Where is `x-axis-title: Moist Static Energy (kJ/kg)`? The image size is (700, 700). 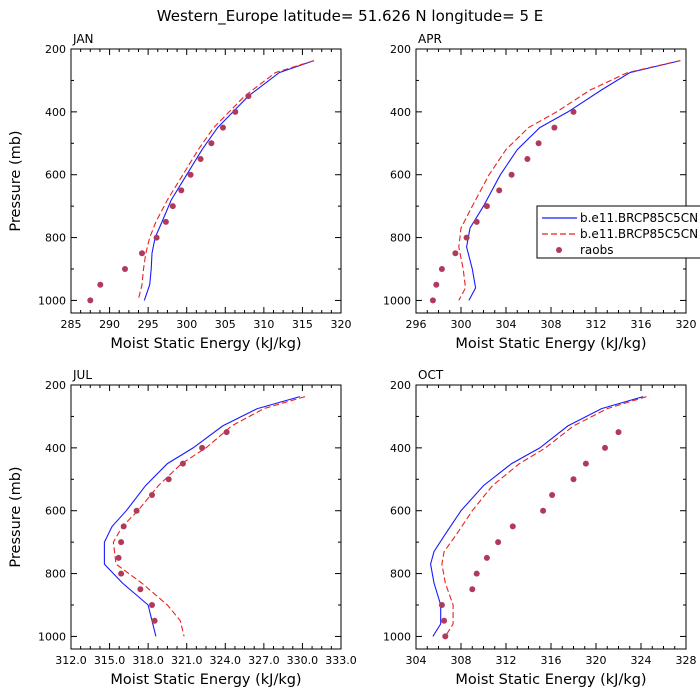
x-axis-title: Moist Static Energy (kJ/kg) is located at coordinates (205, 680).